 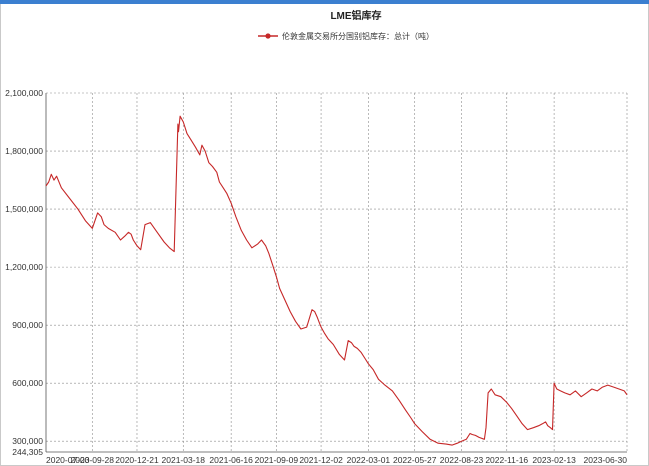 I want to click on x-tick-label: 2020-07-03, so click(x=68, y=460).